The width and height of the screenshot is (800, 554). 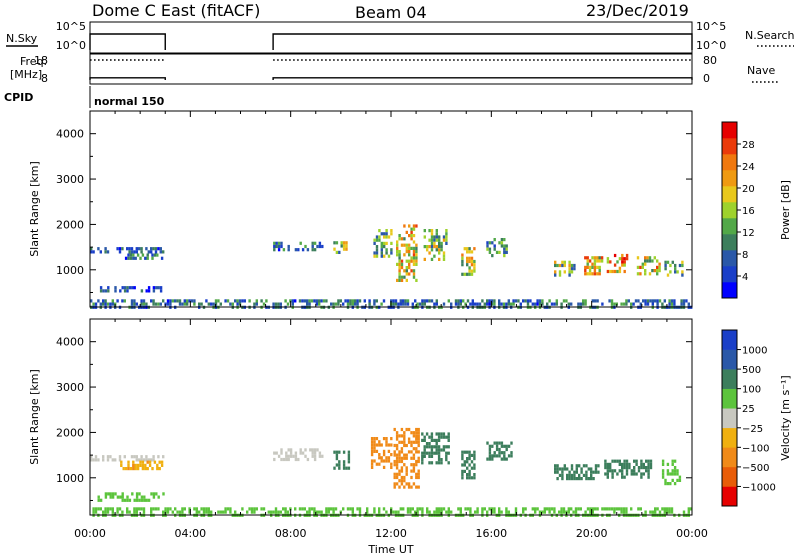 What do you see at coordinates (706, 78) in the screenshot?
I see `nave-tick-bottom: 0` at bounding box center [706, 78].